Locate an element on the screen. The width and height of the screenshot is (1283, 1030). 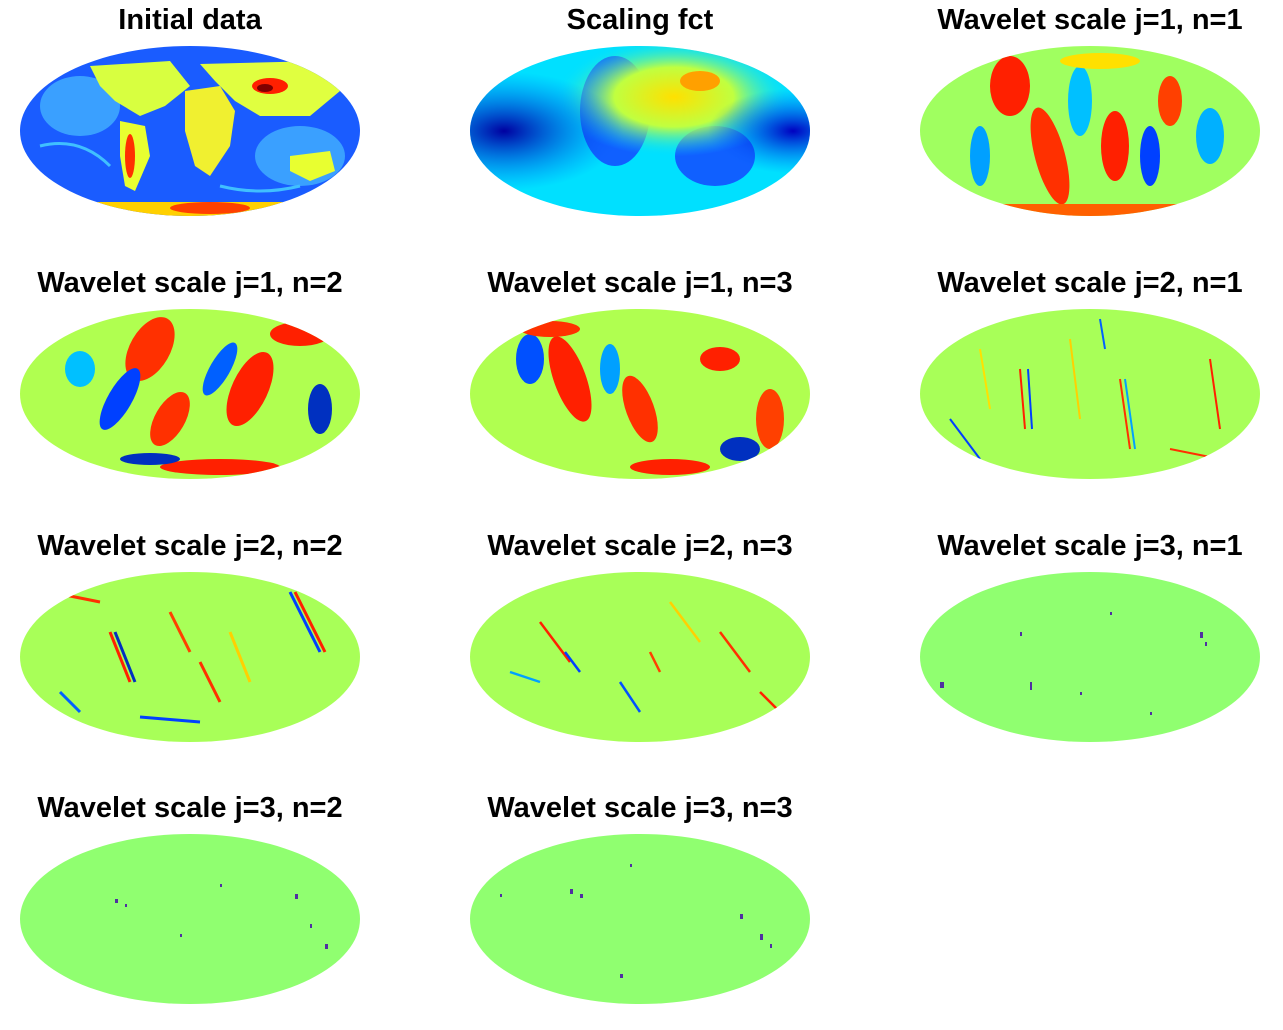
panel-title: Wavelet scale j=3, n=1 is located at coordinates (1090, 546).